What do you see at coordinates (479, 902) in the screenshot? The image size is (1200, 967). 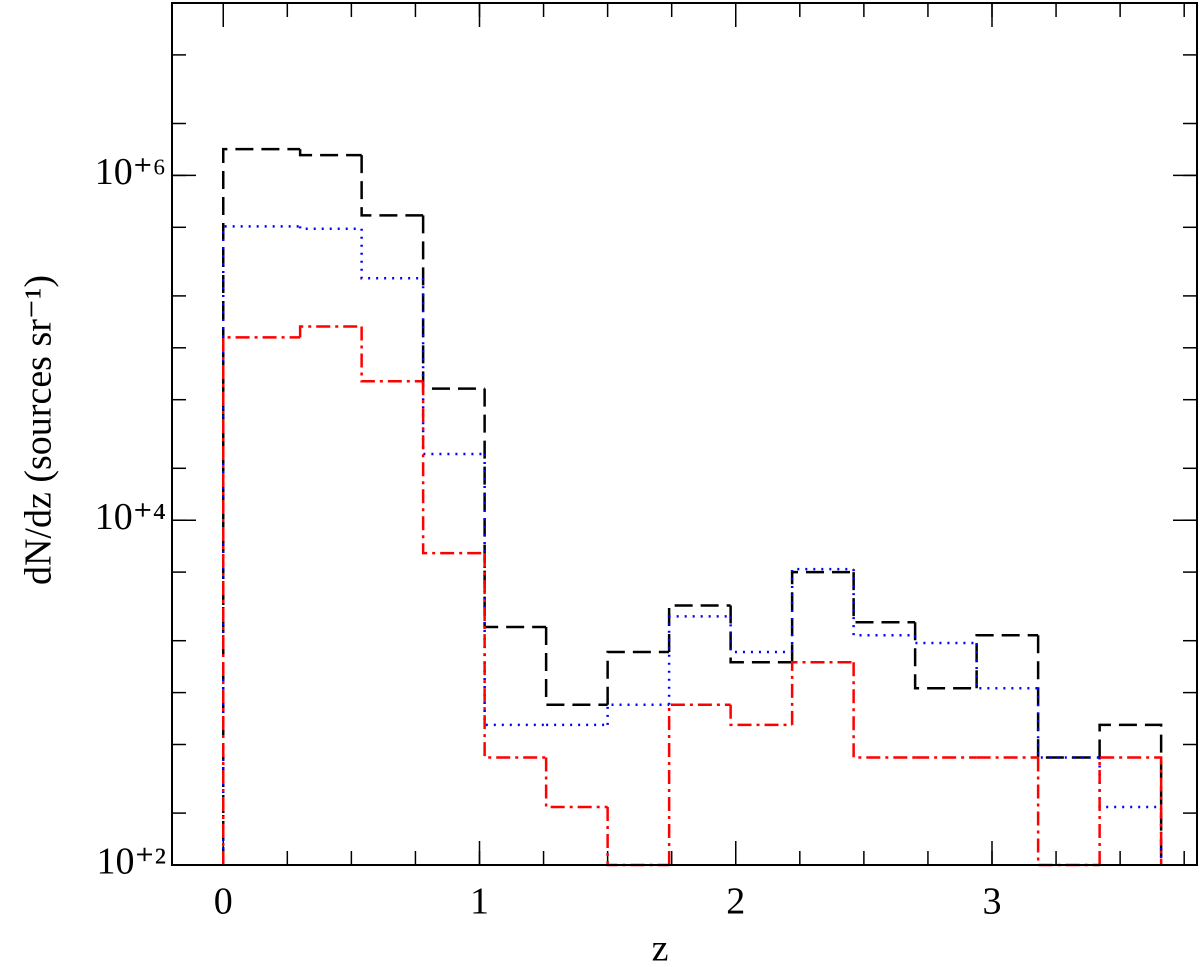 I see `x-tick-label: 1` at bounding box center [479, 902].